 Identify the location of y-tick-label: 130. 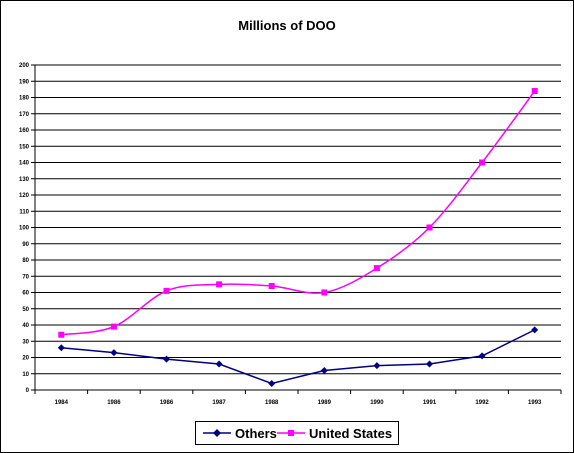
(24, 180).